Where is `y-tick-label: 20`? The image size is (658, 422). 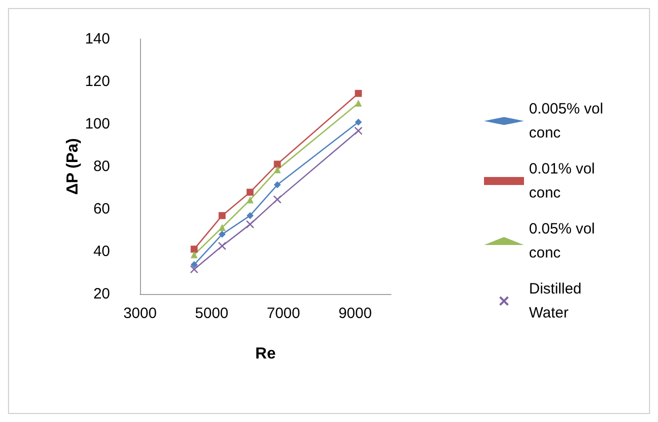 y-tick-label: 20 is located at coordinates (101, 294).